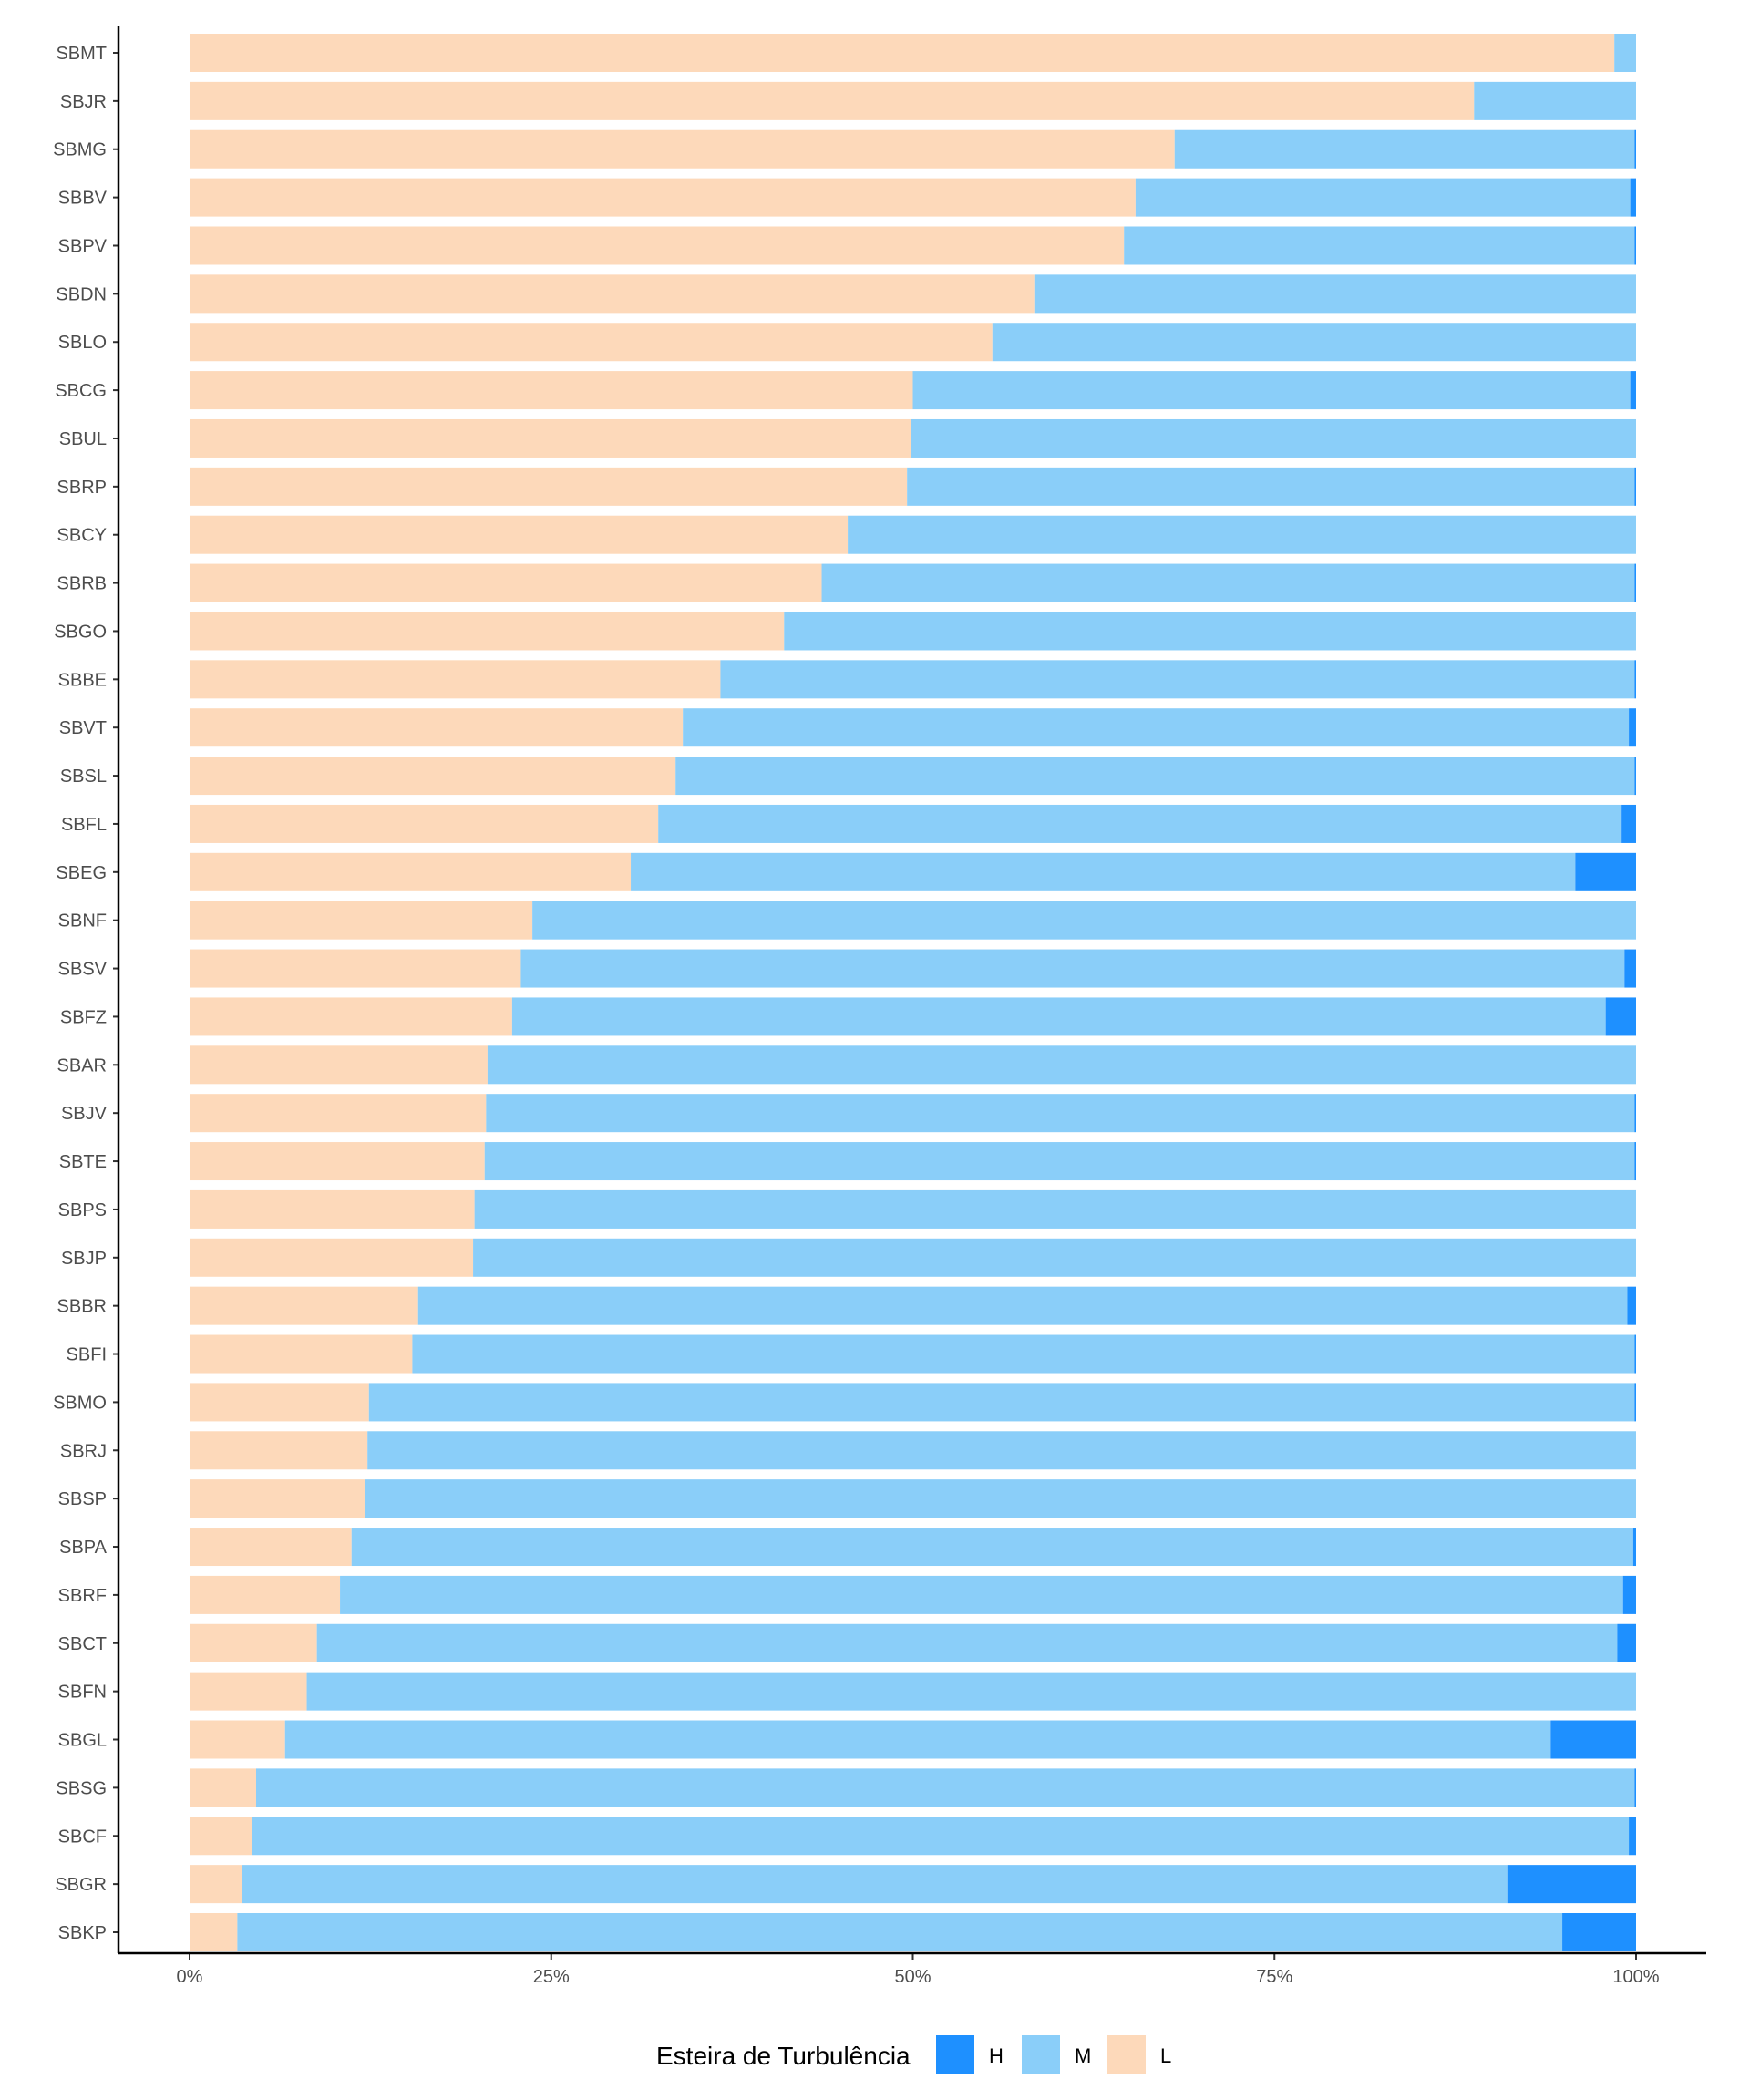  Describe the element at coordinates (1383, 197) in the screenshot. I see `bar-sbbv-m` at that location.